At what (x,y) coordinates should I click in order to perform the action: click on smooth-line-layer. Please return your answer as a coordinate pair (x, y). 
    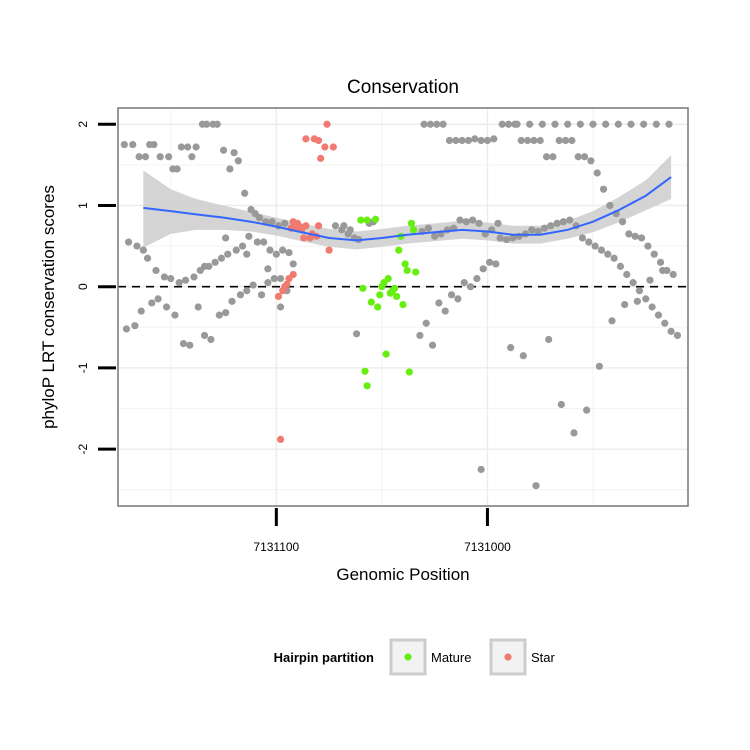
    Looking at the image, I should click on (407, 209).